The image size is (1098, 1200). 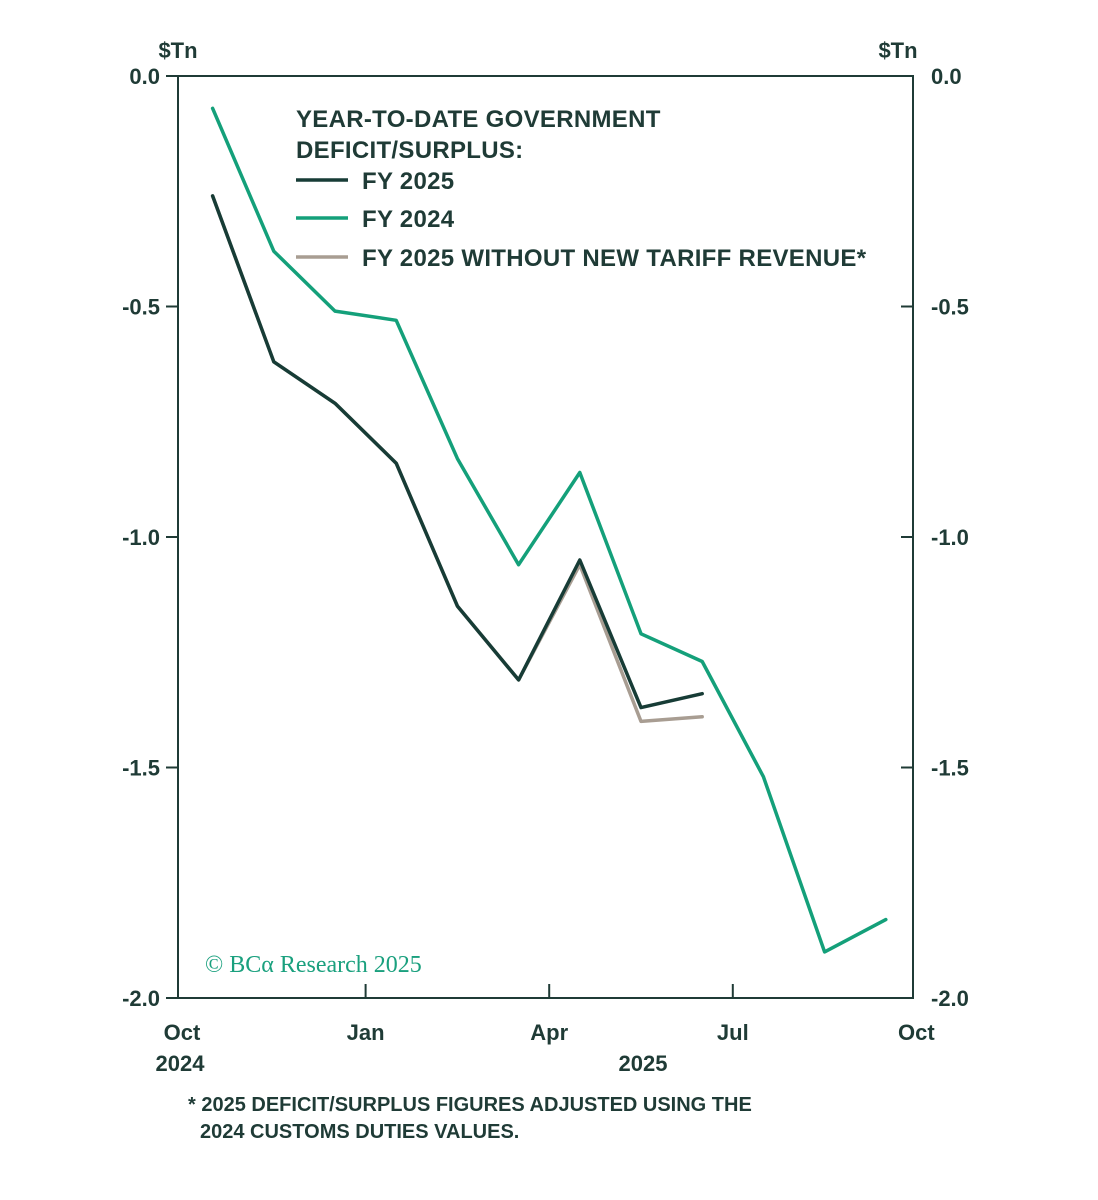 I want to click on legend-label-fy2025: FY 2025, so click(x=408, y=181).